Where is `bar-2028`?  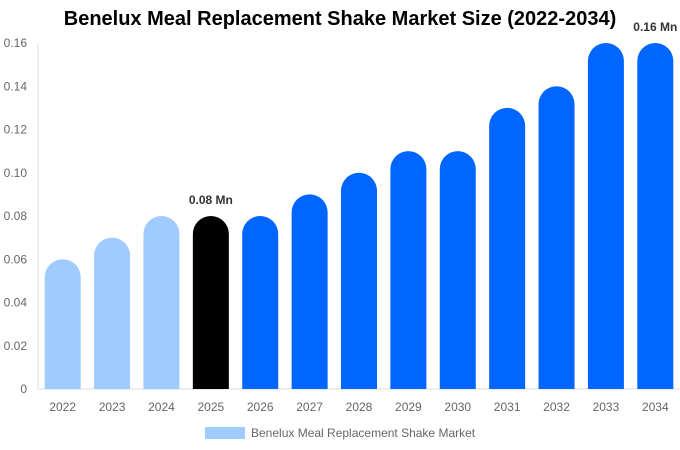 bar-2028 is located at coordinates (359, 280).